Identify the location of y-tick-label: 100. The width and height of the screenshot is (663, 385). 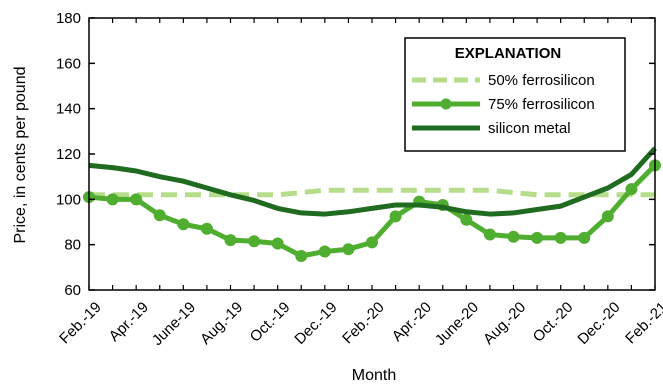
(68, 199).